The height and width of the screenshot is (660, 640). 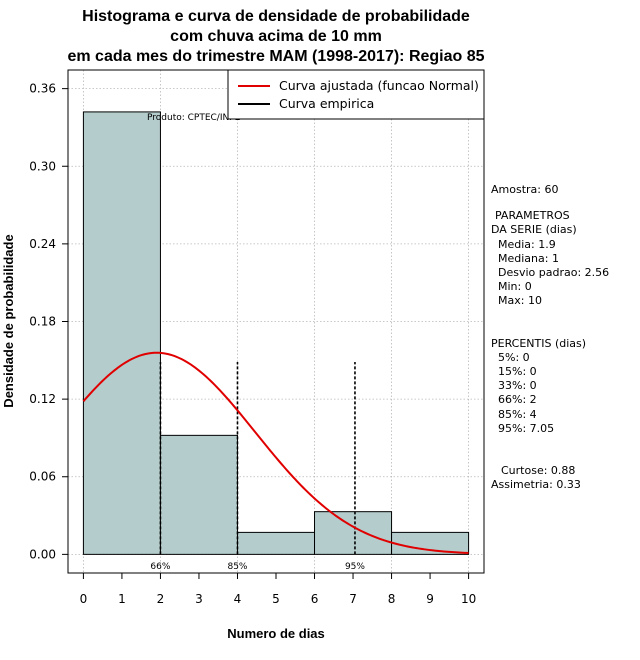 I want to click on stat-median: Mediana: 1, so click(x=528, y=258).